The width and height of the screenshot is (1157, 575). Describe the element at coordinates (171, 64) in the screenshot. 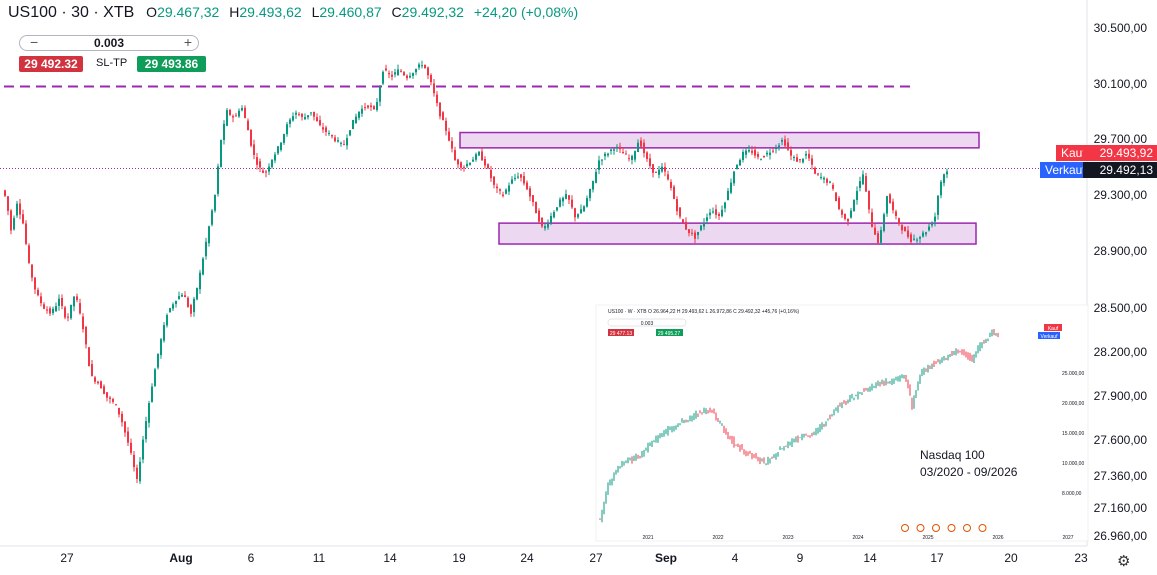

I see `buy-button: 29 493.86` at that location.